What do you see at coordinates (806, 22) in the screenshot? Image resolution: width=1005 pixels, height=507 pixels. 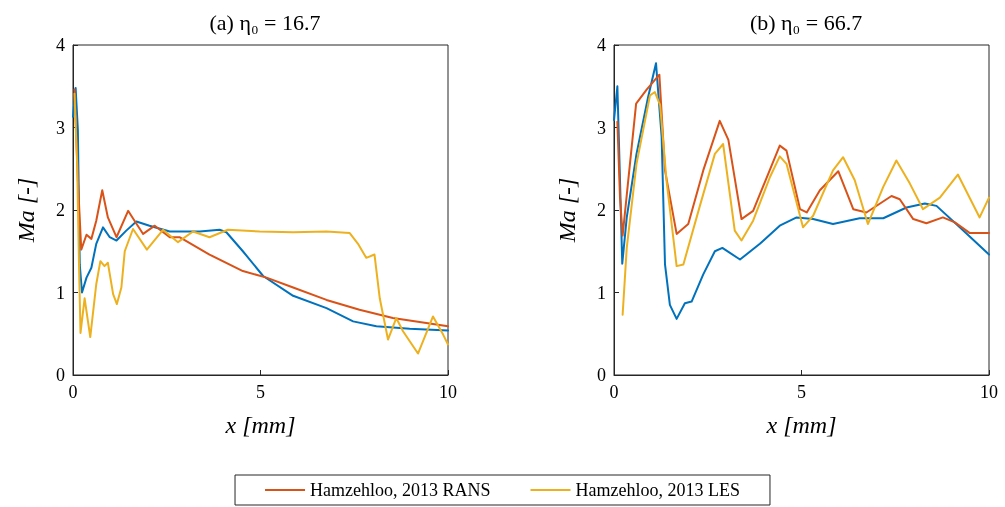 I see `chart-title: (b) η₀ = 66.7` at bounding box center [806, 22].